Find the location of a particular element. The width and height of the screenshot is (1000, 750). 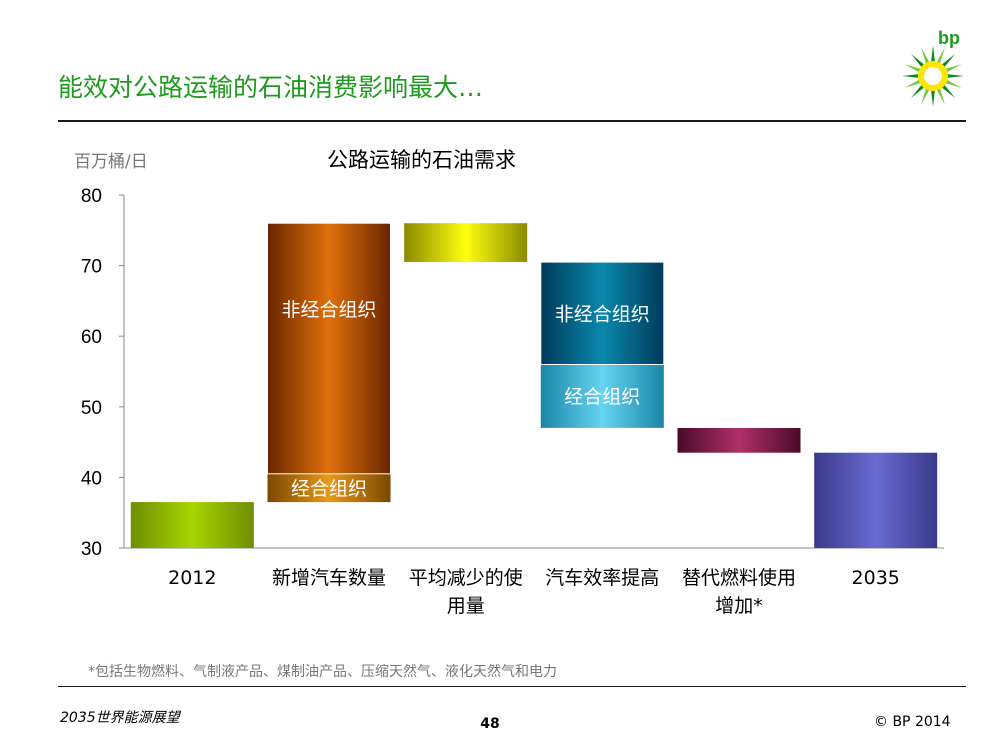

copyright: © BP 2014 is located at coordinates (912, 722).